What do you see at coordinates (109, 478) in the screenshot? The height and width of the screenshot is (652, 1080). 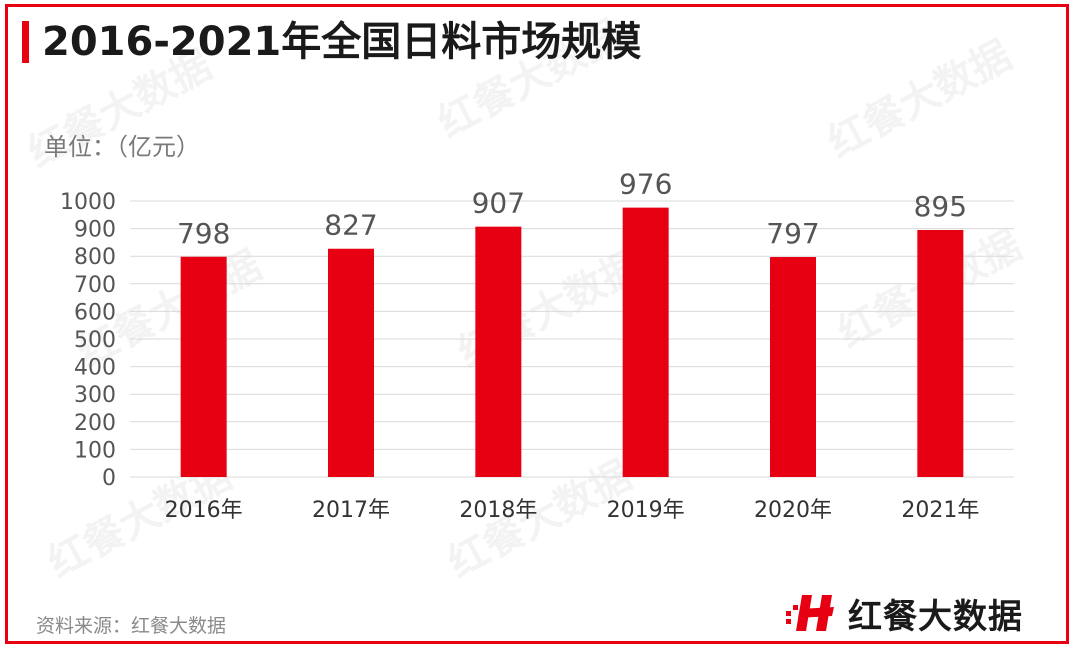 I see `y-tick-label: 0` at bounding box center [109, 478].